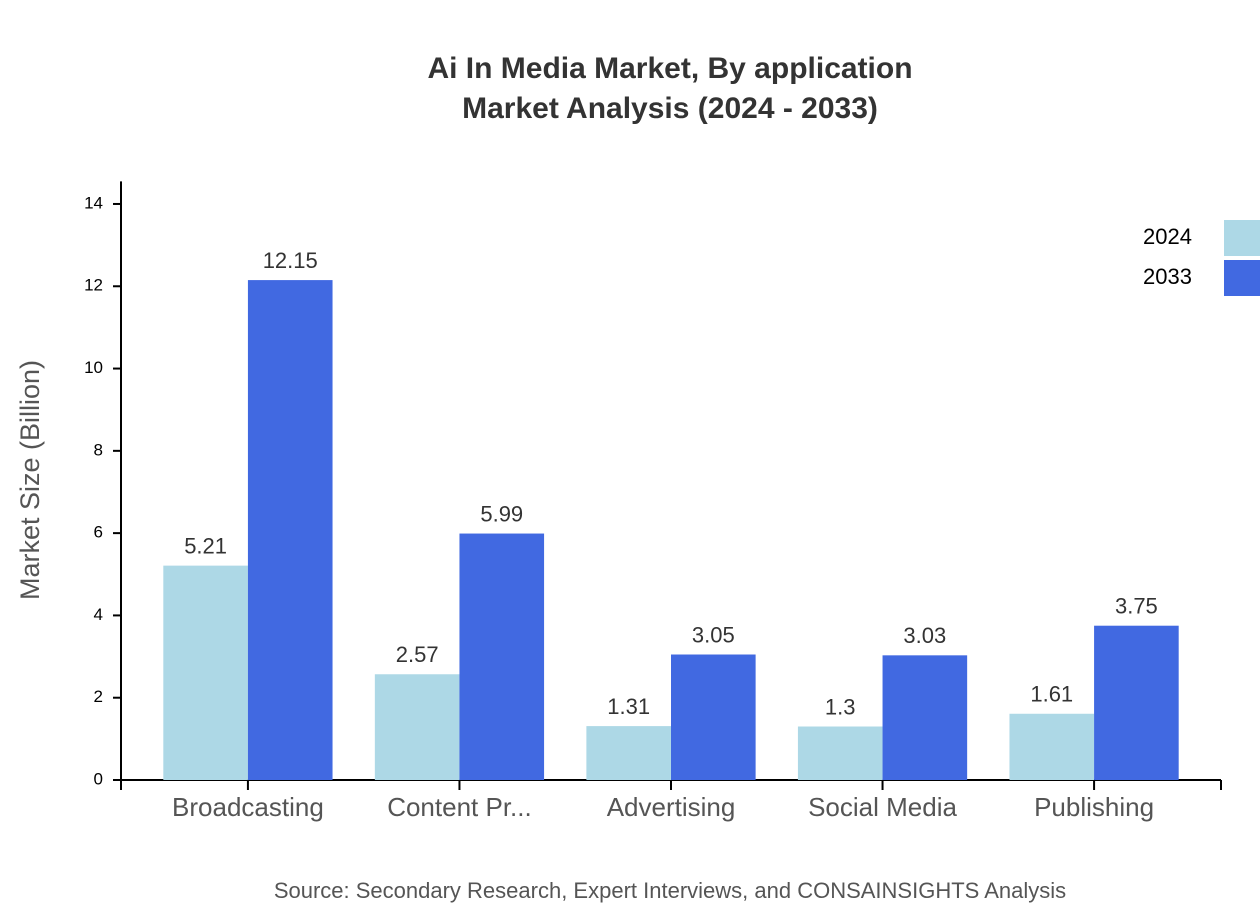  What do you see at coordinates (417, 654) in the screenshot?
I see `value-label: 2.57` at bounding box center [417, 654].